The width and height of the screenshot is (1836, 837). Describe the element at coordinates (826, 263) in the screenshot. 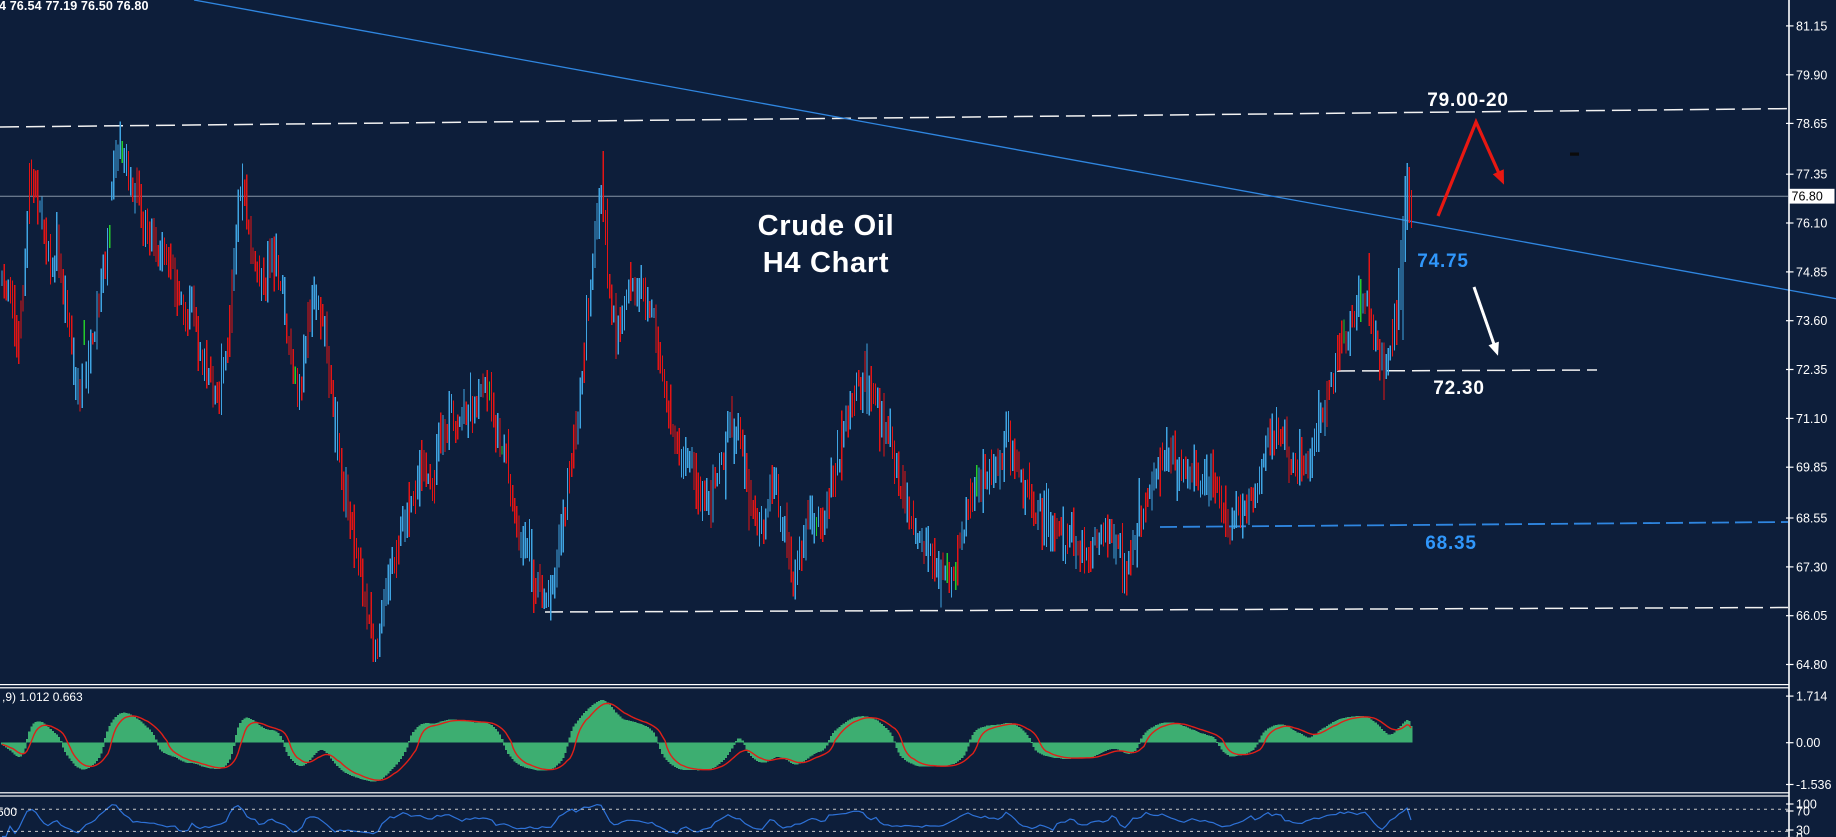

I see `svg-text: H4 Chart` at that location.